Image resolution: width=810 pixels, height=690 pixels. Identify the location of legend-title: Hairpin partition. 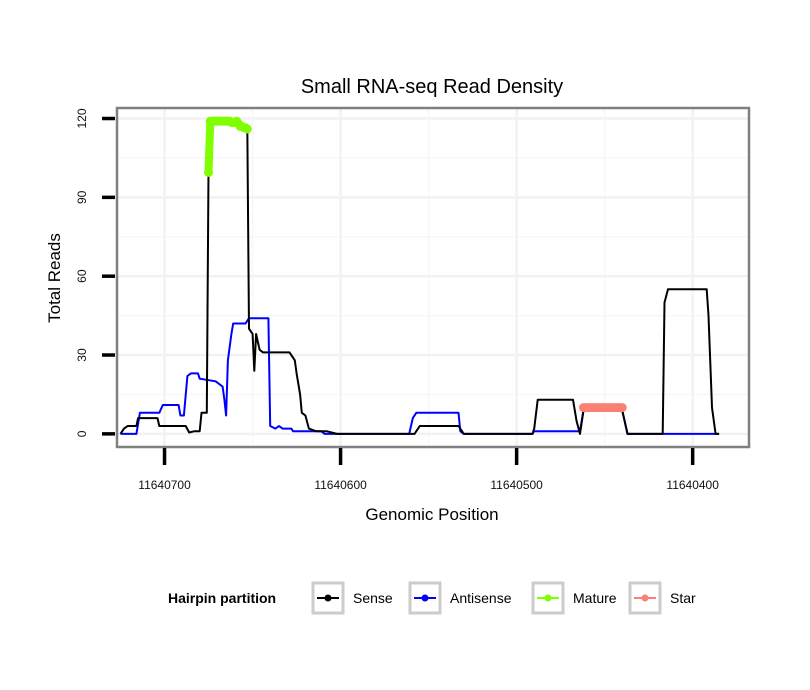
(222, 598).